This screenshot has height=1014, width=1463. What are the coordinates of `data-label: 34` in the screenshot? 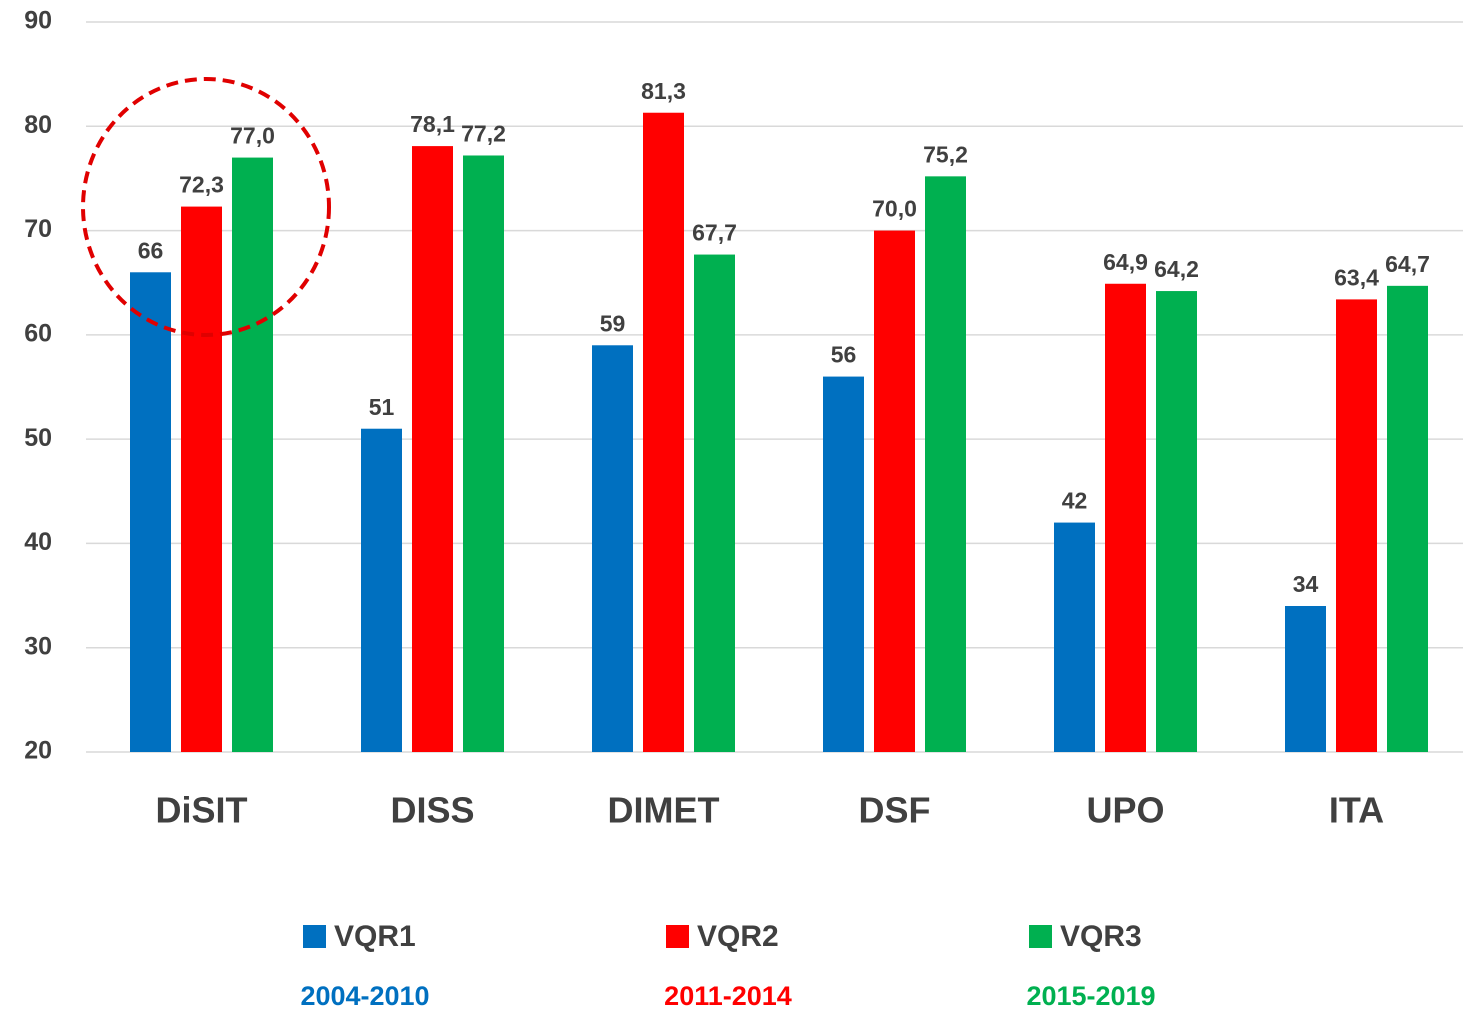 It's located at (1306, 584).